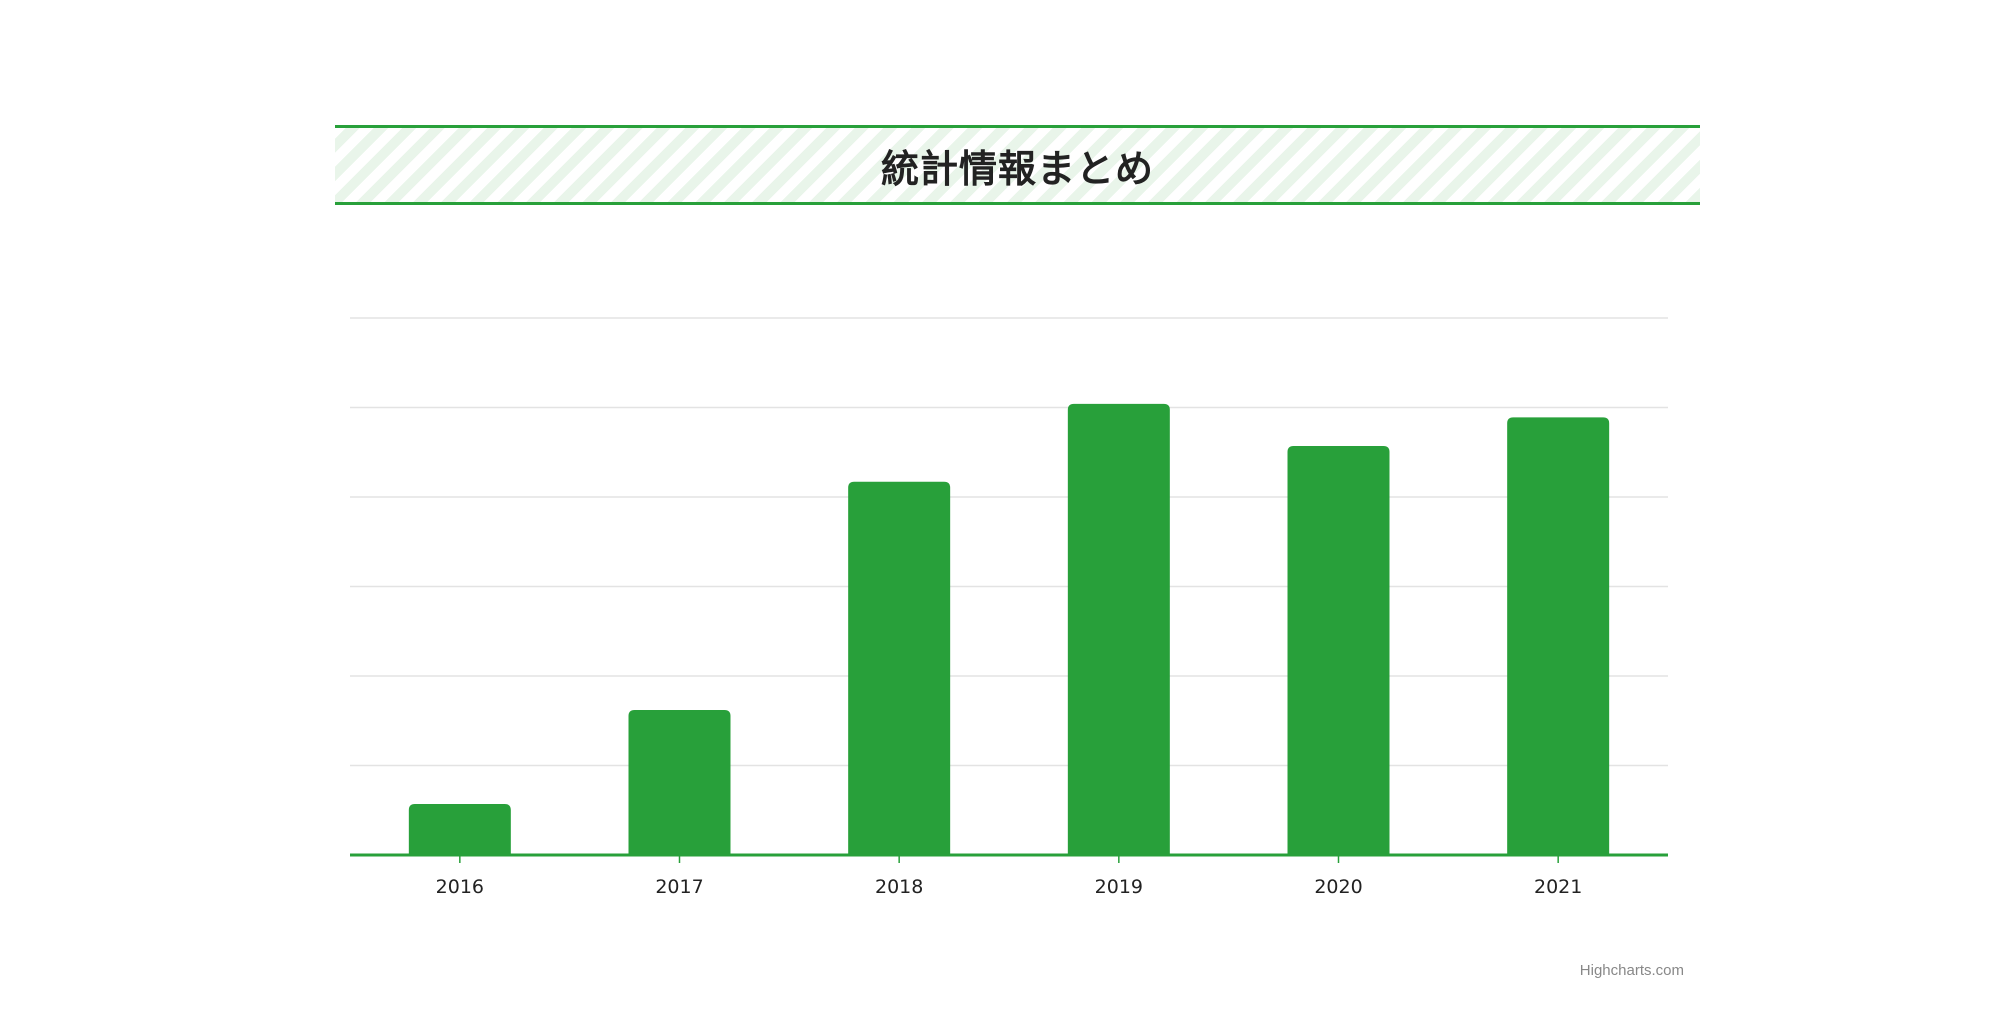 The image size is (2000, 1028). Describe the element at coordinates (899, 887) in the screenshot. I see `x-tick-label-2018: 2018` at that location.